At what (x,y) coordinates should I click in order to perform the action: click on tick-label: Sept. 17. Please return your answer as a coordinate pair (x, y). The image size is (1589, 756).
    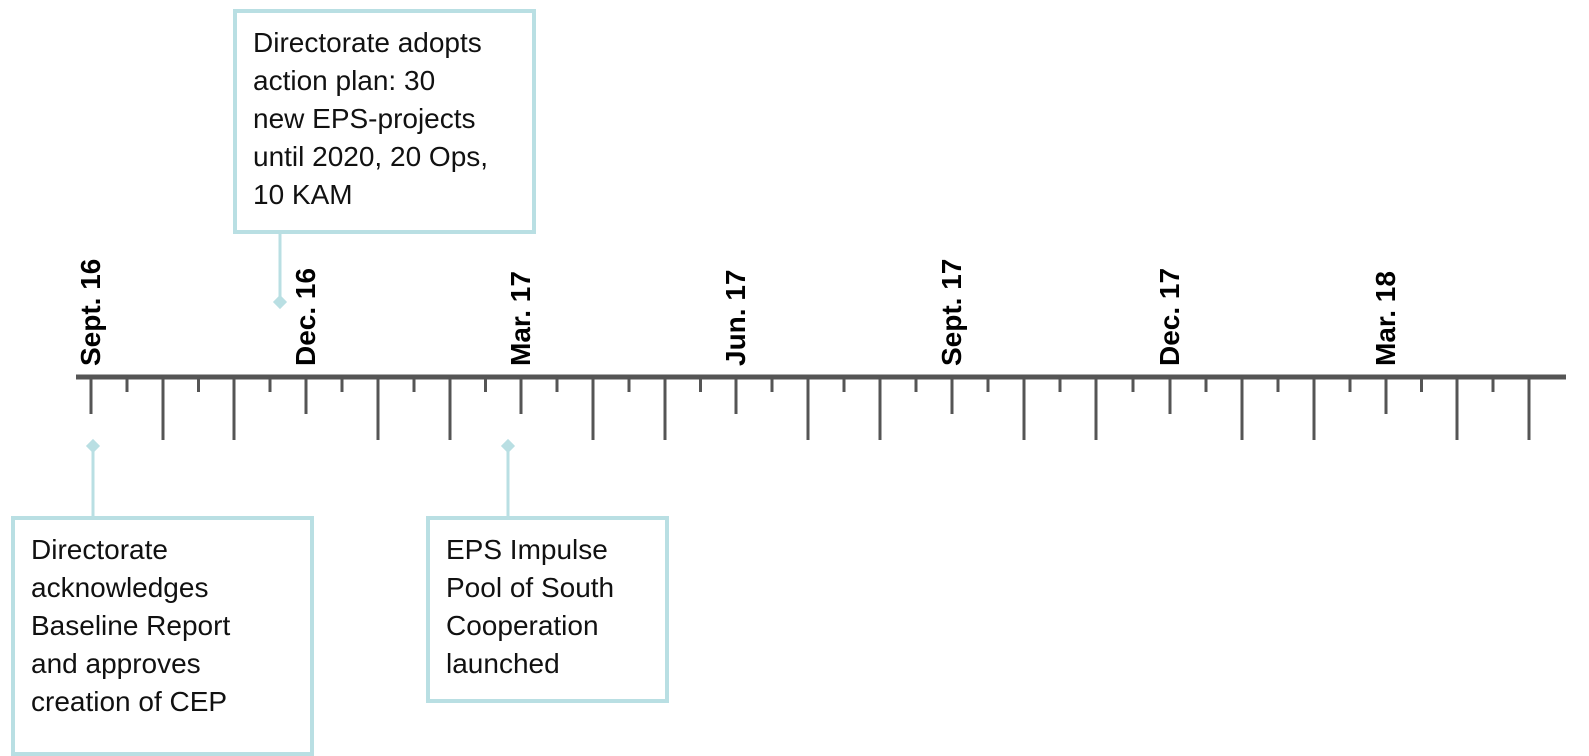
    Looking at the image, I should click on (951, 312).